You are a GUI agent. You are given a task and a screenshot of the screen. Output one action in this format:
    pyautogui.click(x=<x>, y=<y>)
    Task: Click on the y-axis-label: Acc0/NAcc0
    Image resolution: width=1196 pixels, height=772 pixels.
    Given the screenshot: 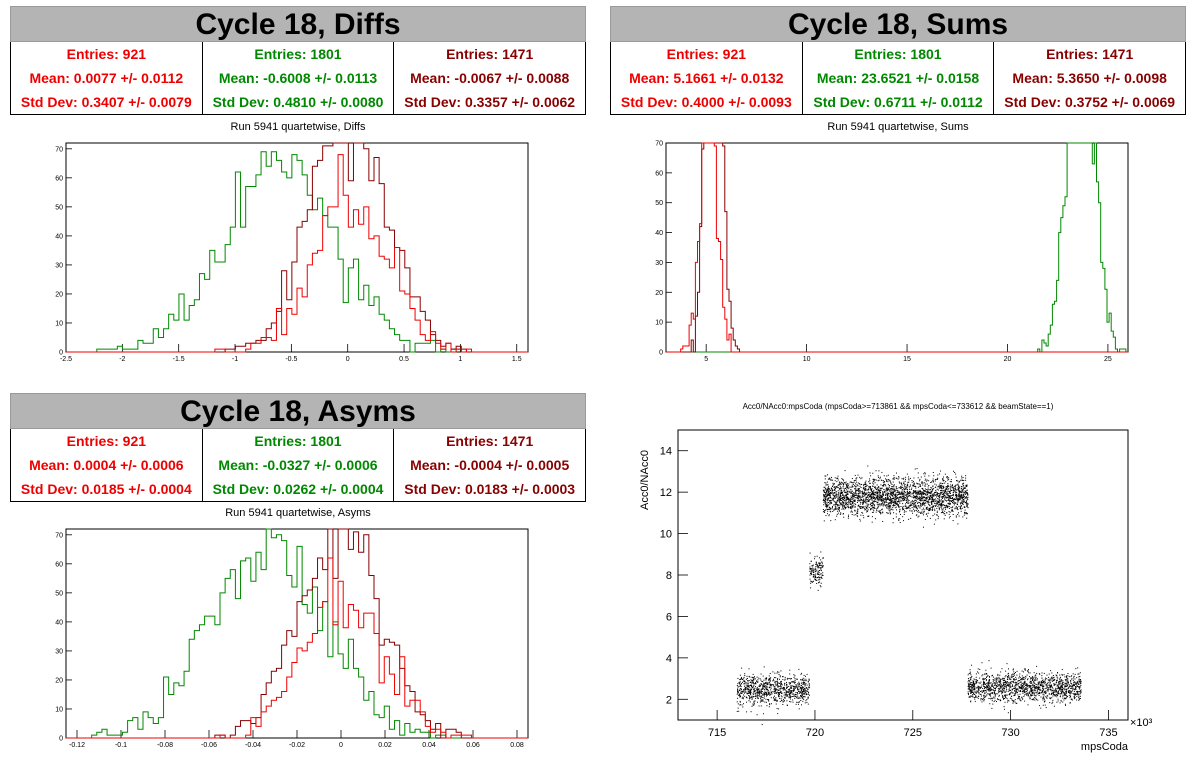 What is the action you would take?
    pyautogui.click(x=645, y=480)
    